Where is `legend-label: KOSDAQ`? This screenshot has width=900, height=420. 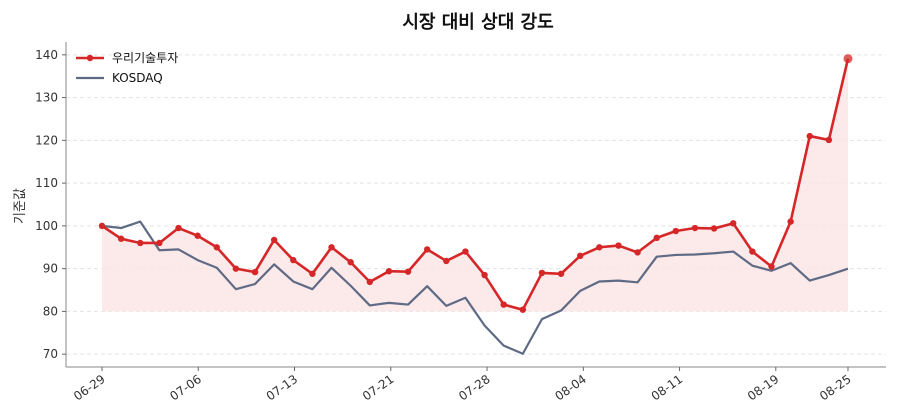
legend-label: KOSDAQ is located at coordinates (137, 78).